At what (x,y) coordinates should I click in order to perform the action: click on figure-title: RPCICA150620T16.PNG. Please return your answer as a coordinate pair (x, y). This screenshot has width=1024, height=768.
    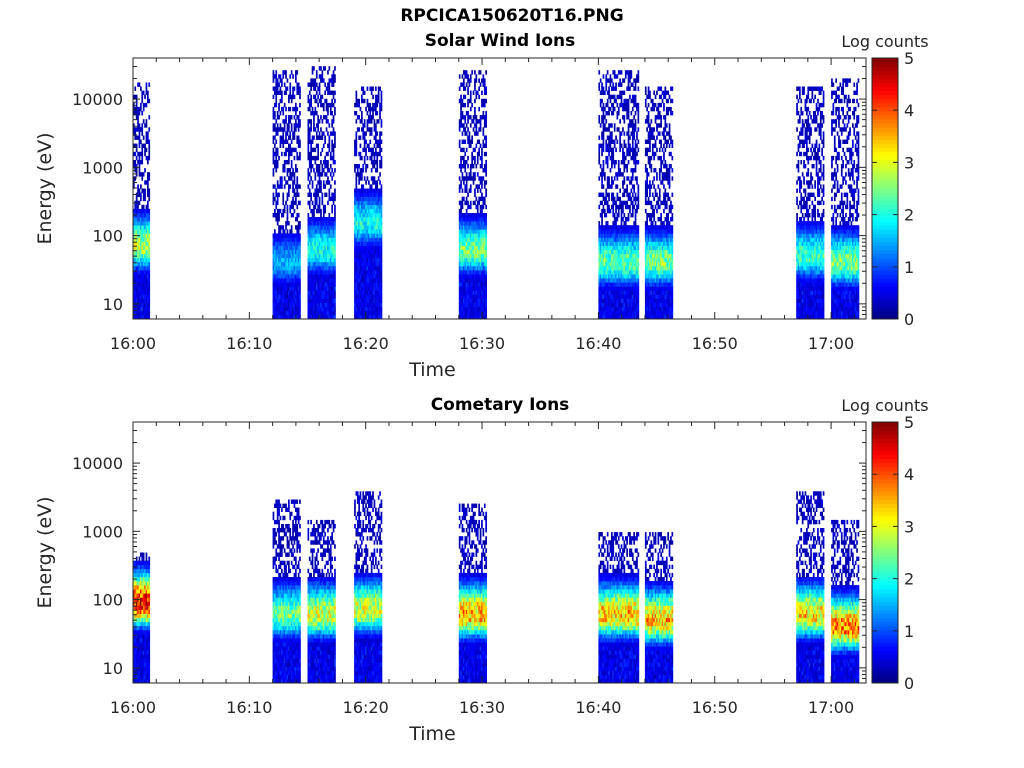
    Looking at the image, I should click on (512, 16).